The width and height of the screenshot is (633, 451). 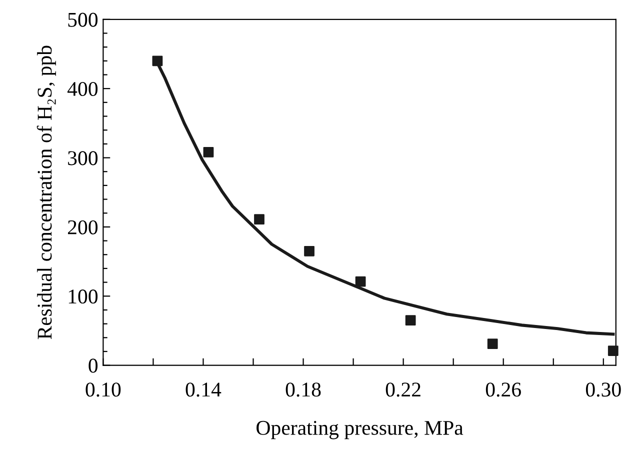 I want to click on x-tick-label: 0.26, so click(x=503, y=389).